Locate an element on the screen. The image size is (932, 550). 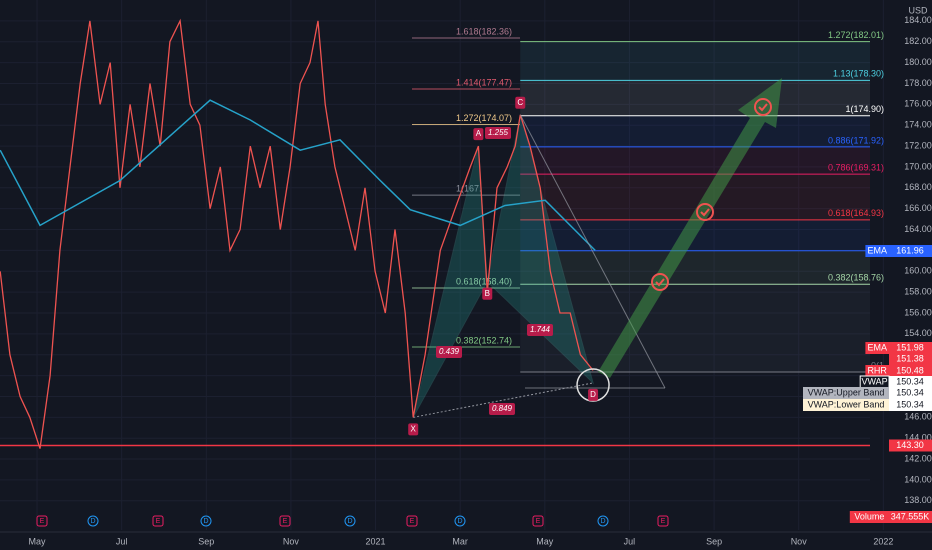
y-tick-label: 184.00 is located at coordinates (918, 20).